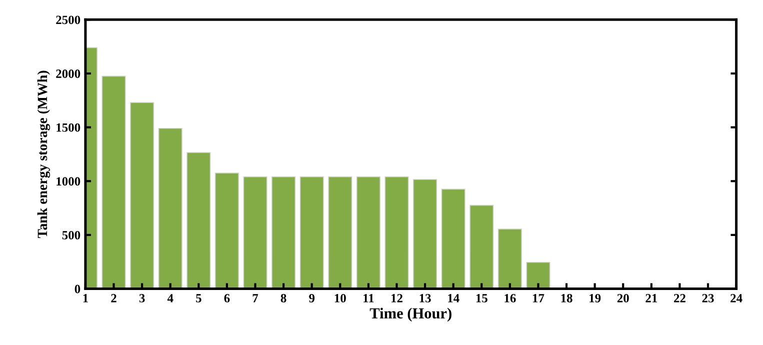 This screenshot has height=345, width=763. What do you see at coordinates (680, 298) in the screenshot?
I see `x-tick-label: 22` at bounding box center [680, 298].